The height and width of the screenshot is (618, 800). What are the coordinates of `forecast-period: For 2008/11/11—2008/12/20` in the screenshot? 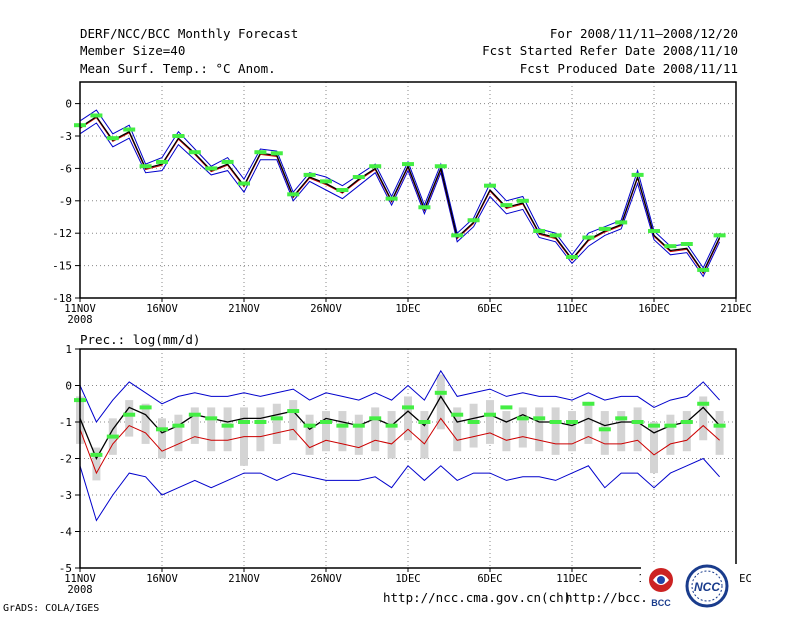 It's located at (643, 33).